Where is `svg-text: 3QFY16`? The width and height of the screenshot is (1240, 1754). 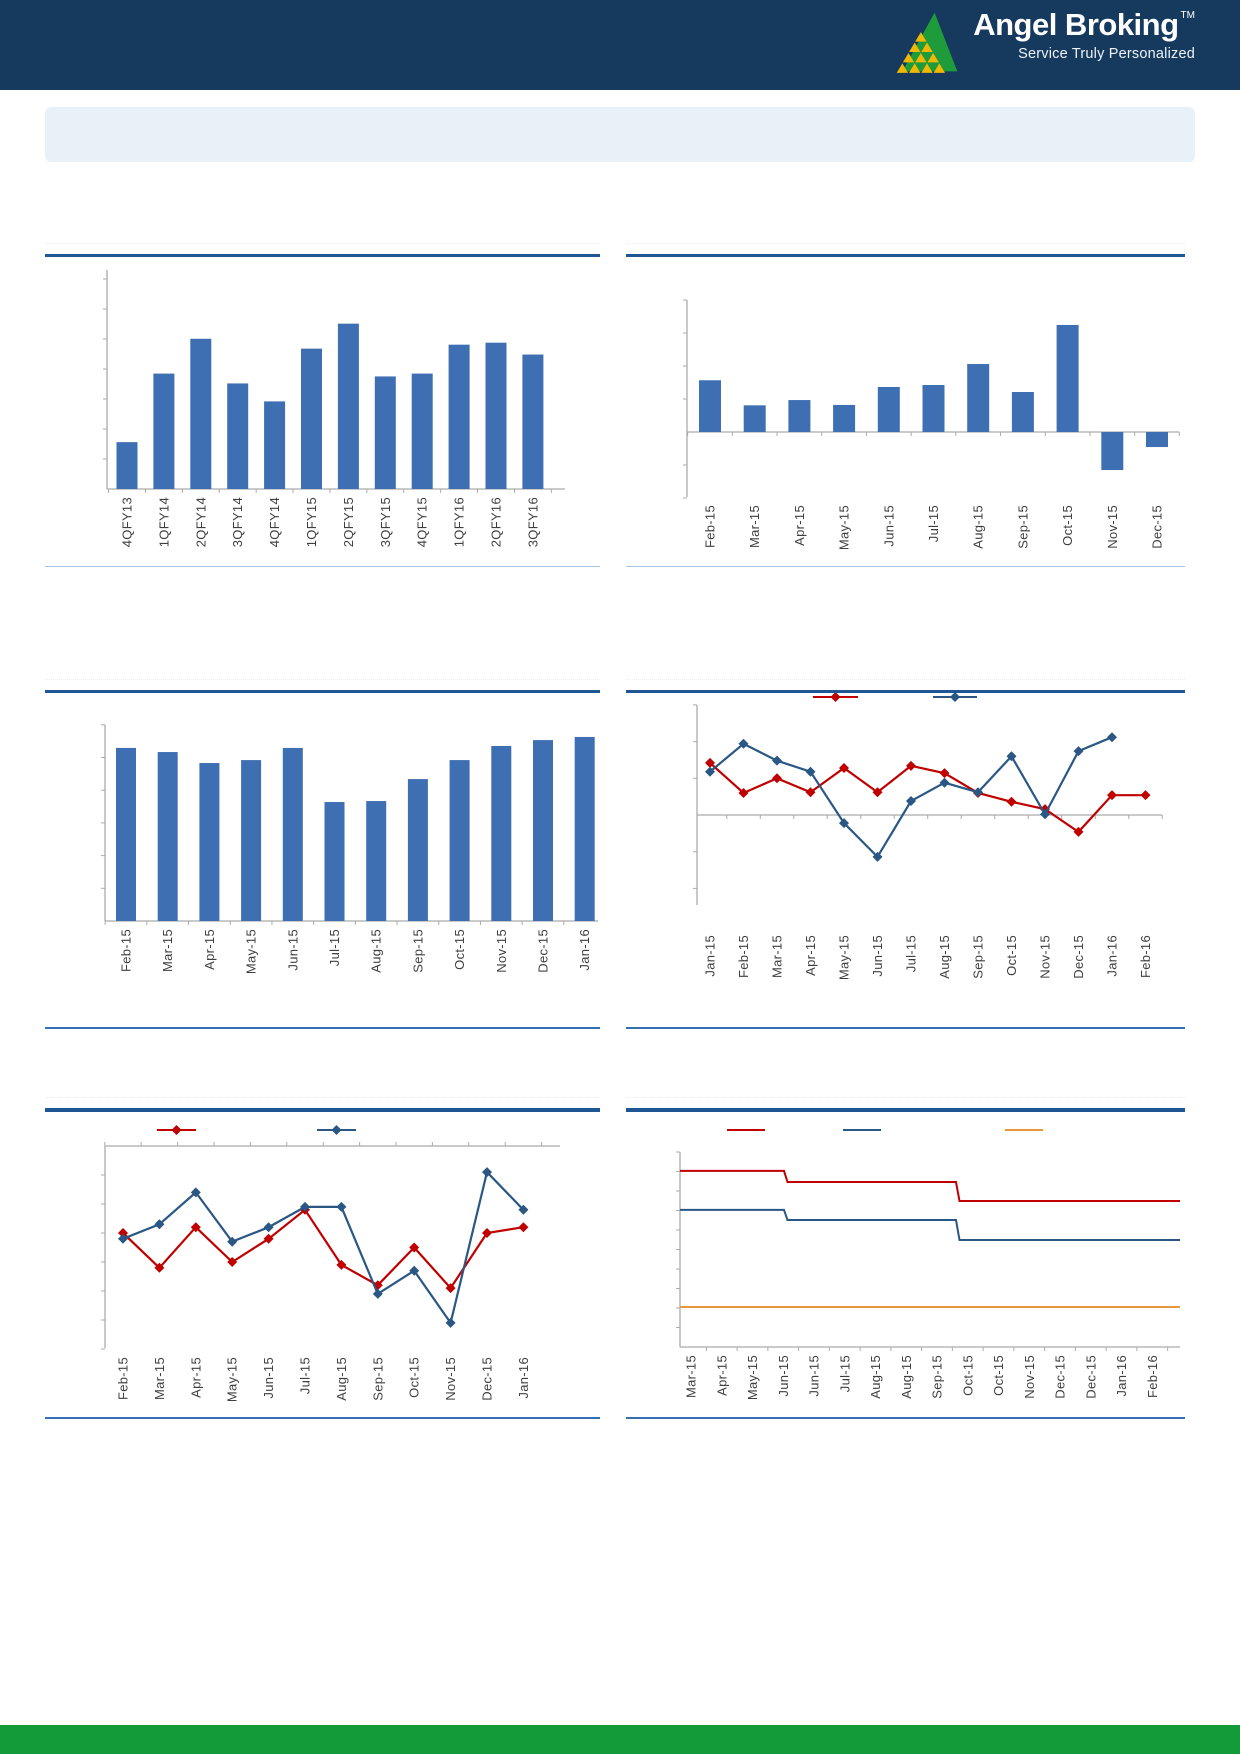
svg-text: 3QFY16 is located at coordinates (532, 522).